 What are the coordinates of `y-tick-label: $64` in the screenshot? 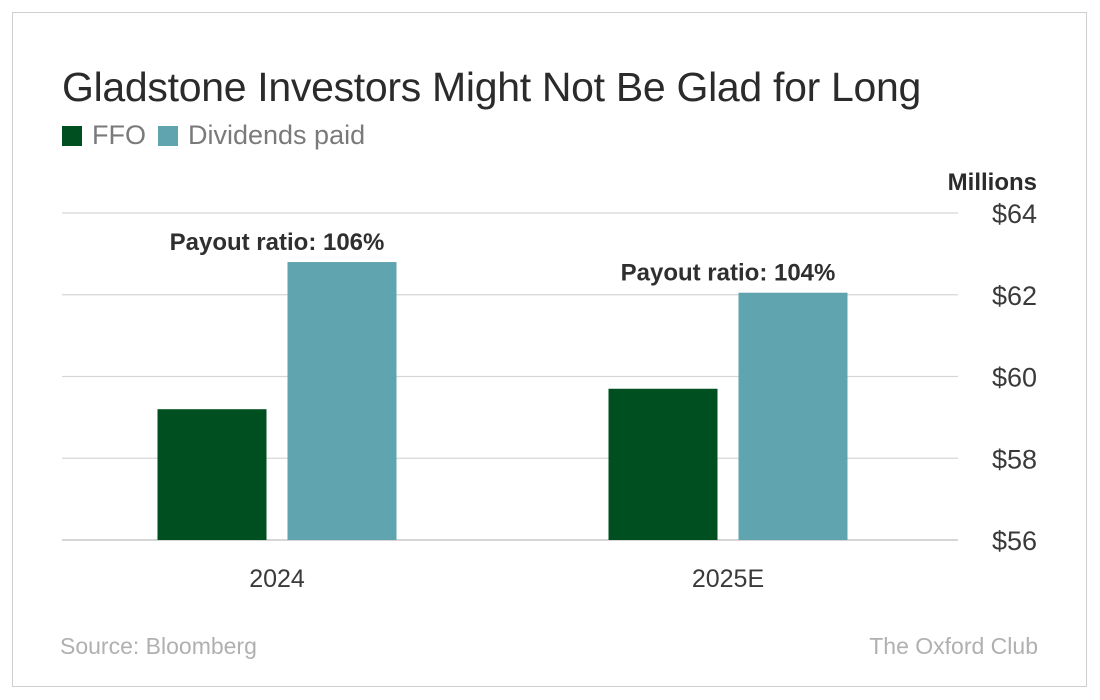 It's located at (1014, 214).